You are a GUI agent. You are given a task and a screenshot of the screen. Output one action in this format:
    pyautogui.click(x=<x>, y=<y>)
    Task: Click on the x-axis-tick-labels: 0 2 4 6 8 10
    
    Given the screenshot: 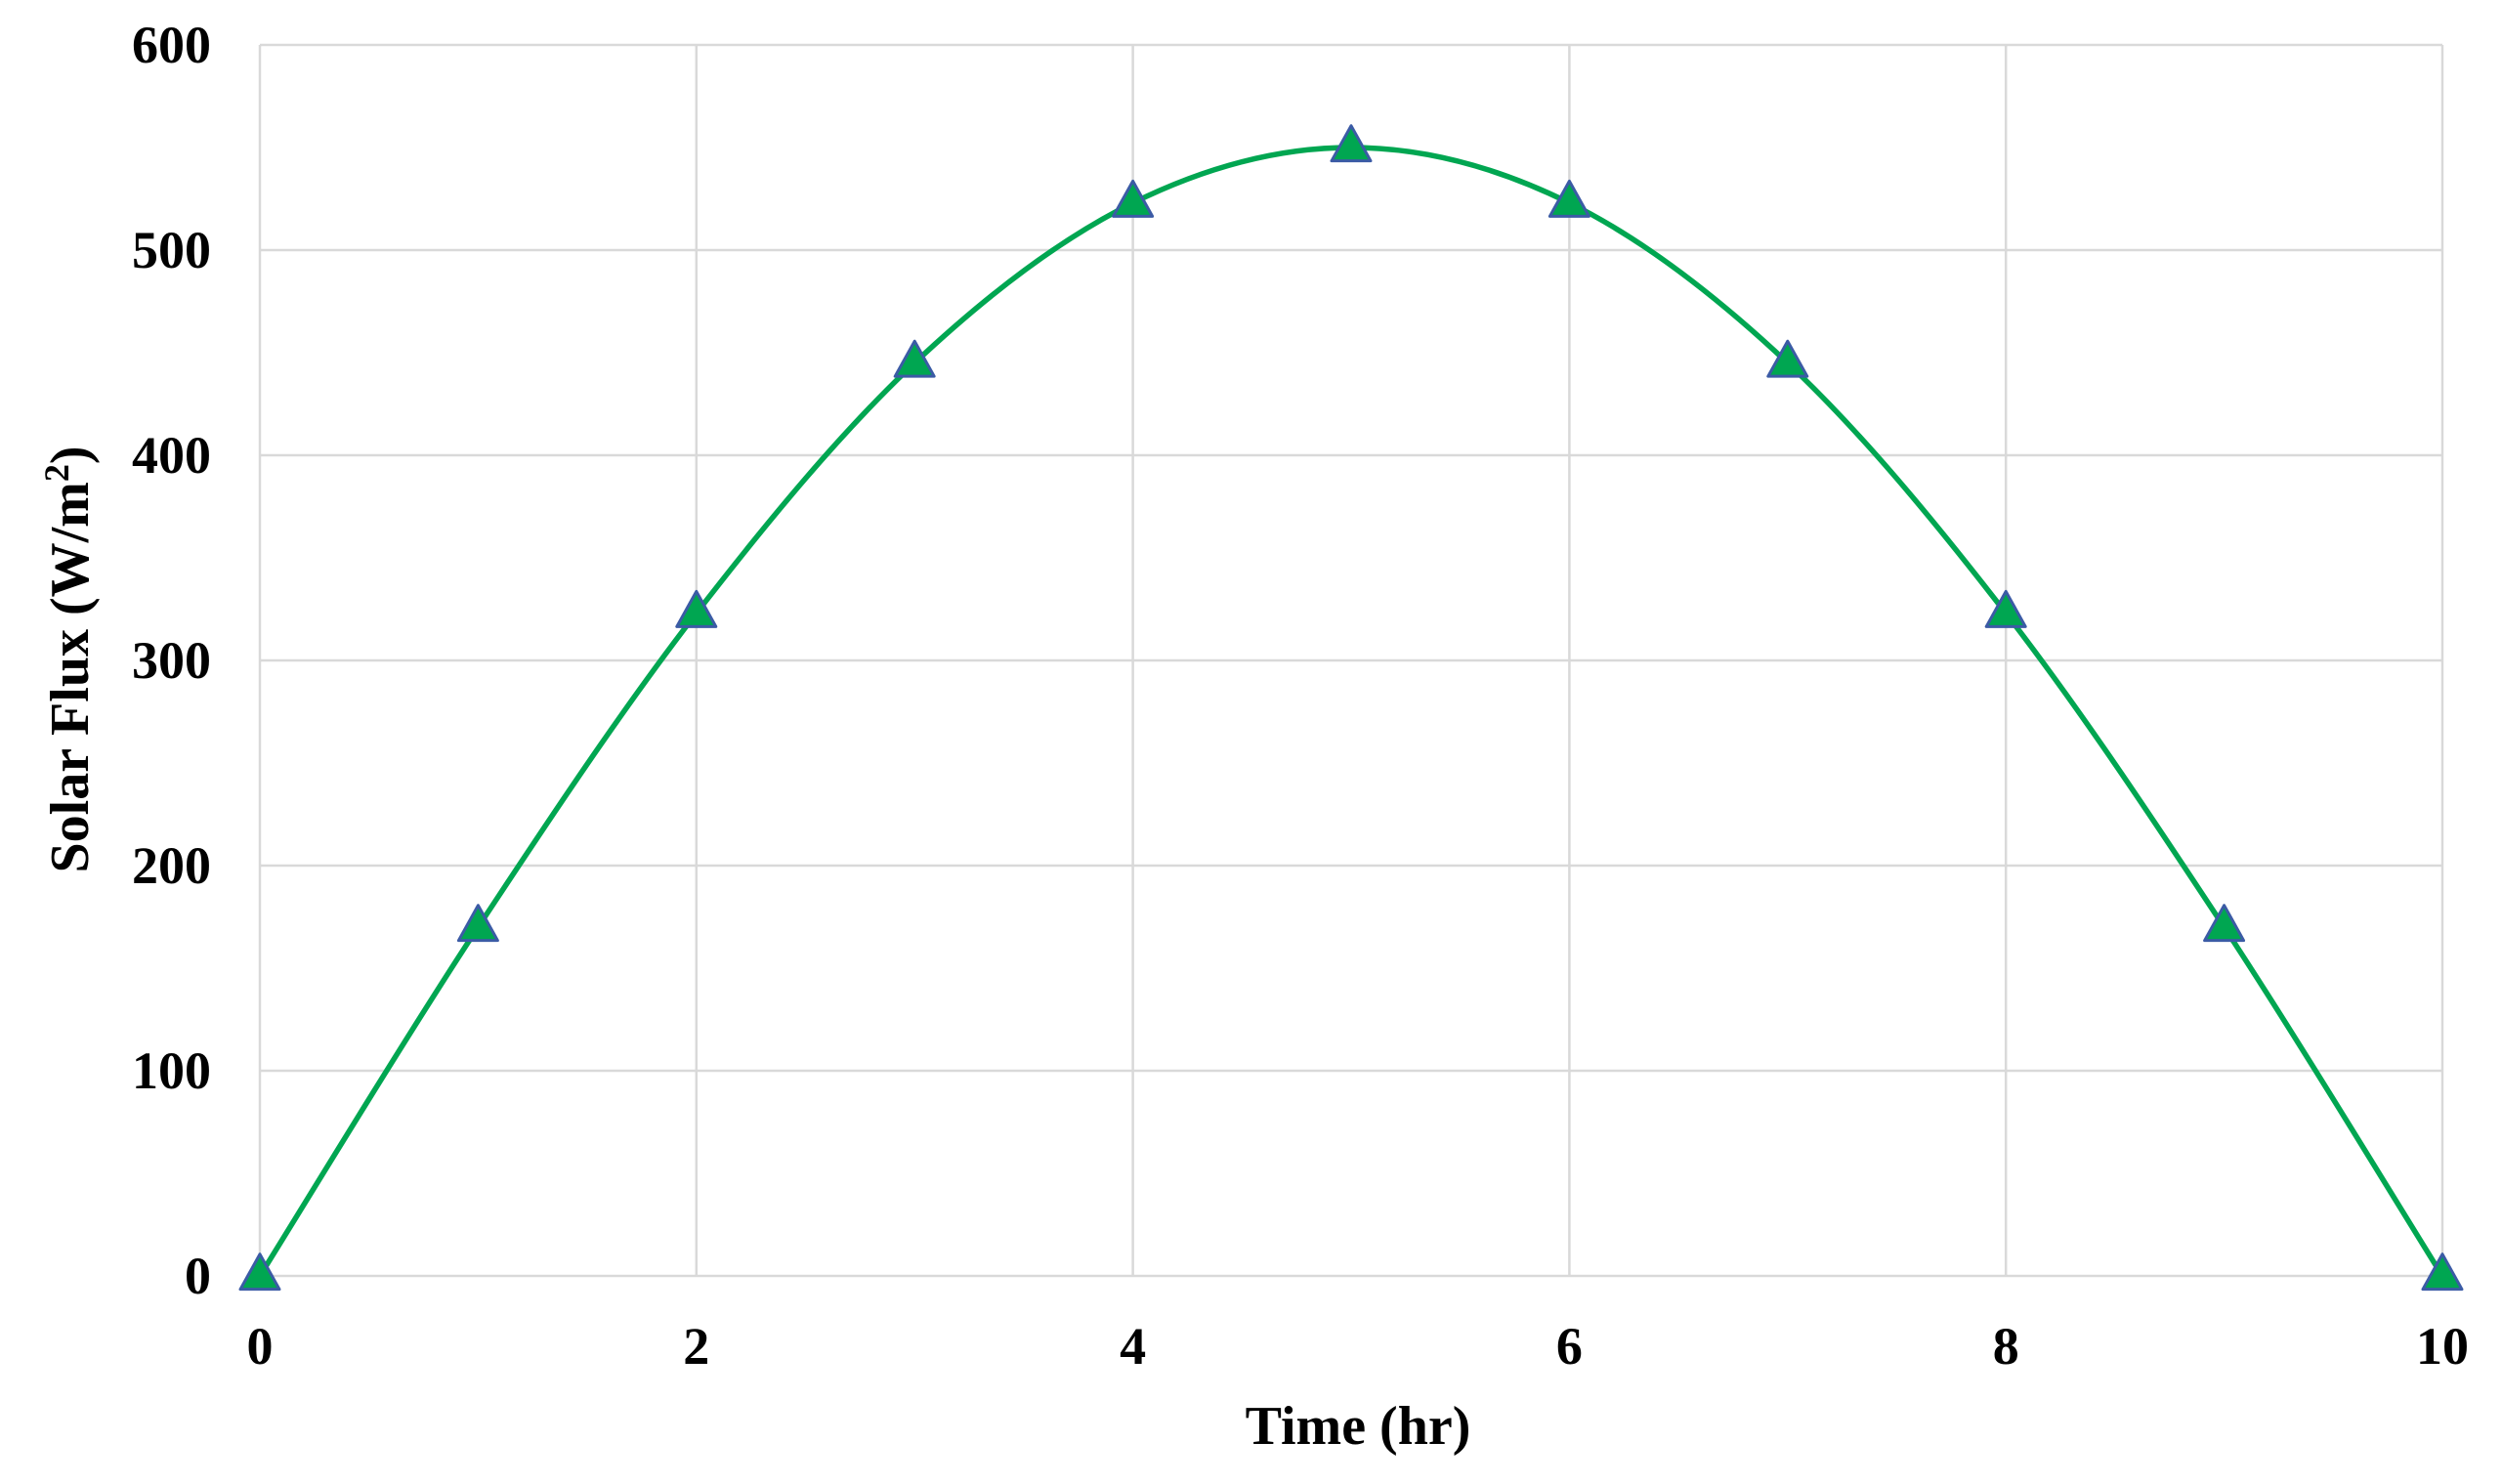 What is the action you would take?
    pyautogui.click(x=1358, y=1347)
    